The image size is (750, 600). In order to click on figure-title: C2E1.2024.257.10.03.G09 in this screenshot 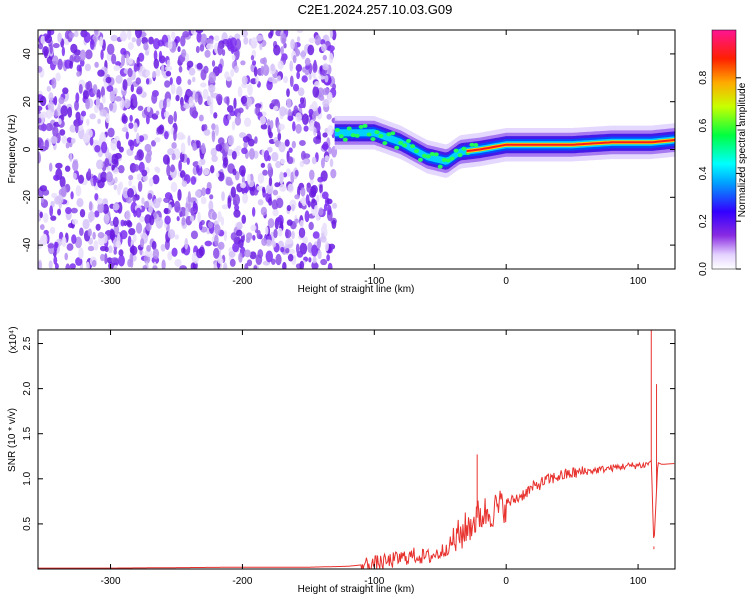, I will do `click(375, 9)`.